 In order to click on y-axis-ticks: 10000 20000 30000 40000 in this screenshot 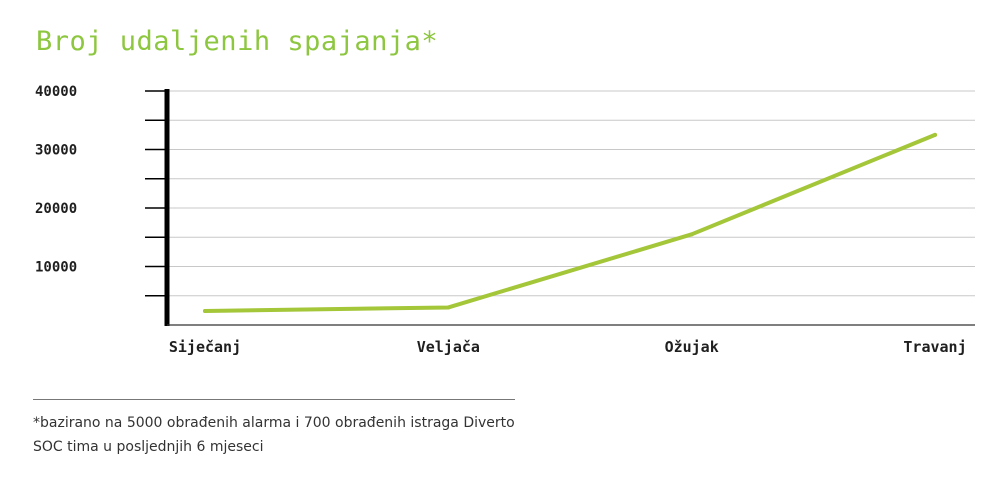, I will do `click(101, 190)`.